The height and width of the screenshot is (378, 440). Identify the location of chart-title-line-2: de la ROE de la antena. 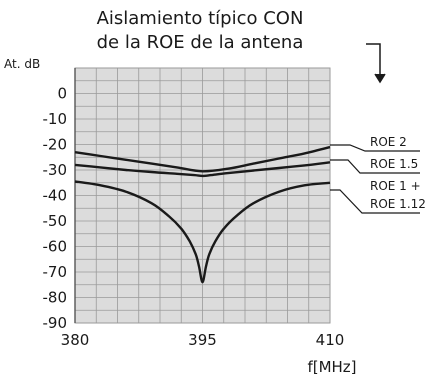
(200, 42).